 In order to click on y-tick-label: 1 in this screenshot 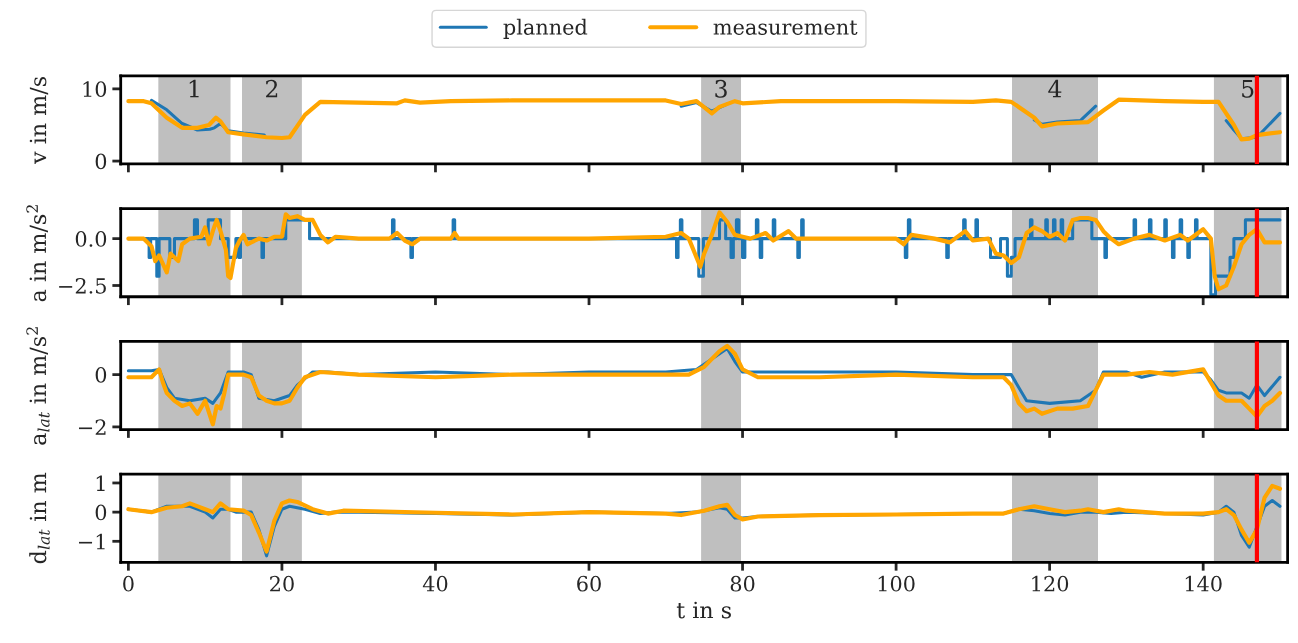, I will do `click(100, 483)`.